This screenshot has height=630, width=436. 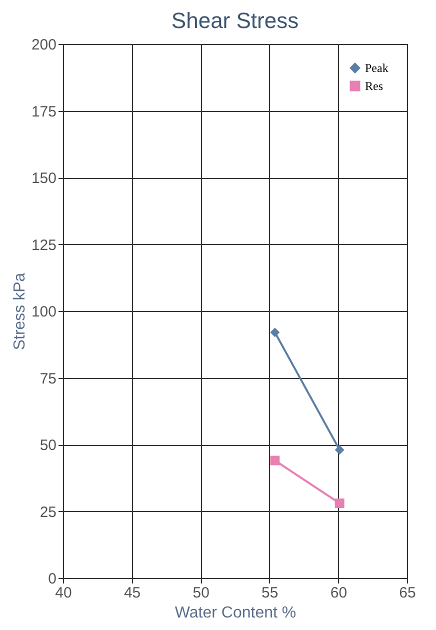 I want to click on y-tick-label: 0, so click(x=52, y=579).